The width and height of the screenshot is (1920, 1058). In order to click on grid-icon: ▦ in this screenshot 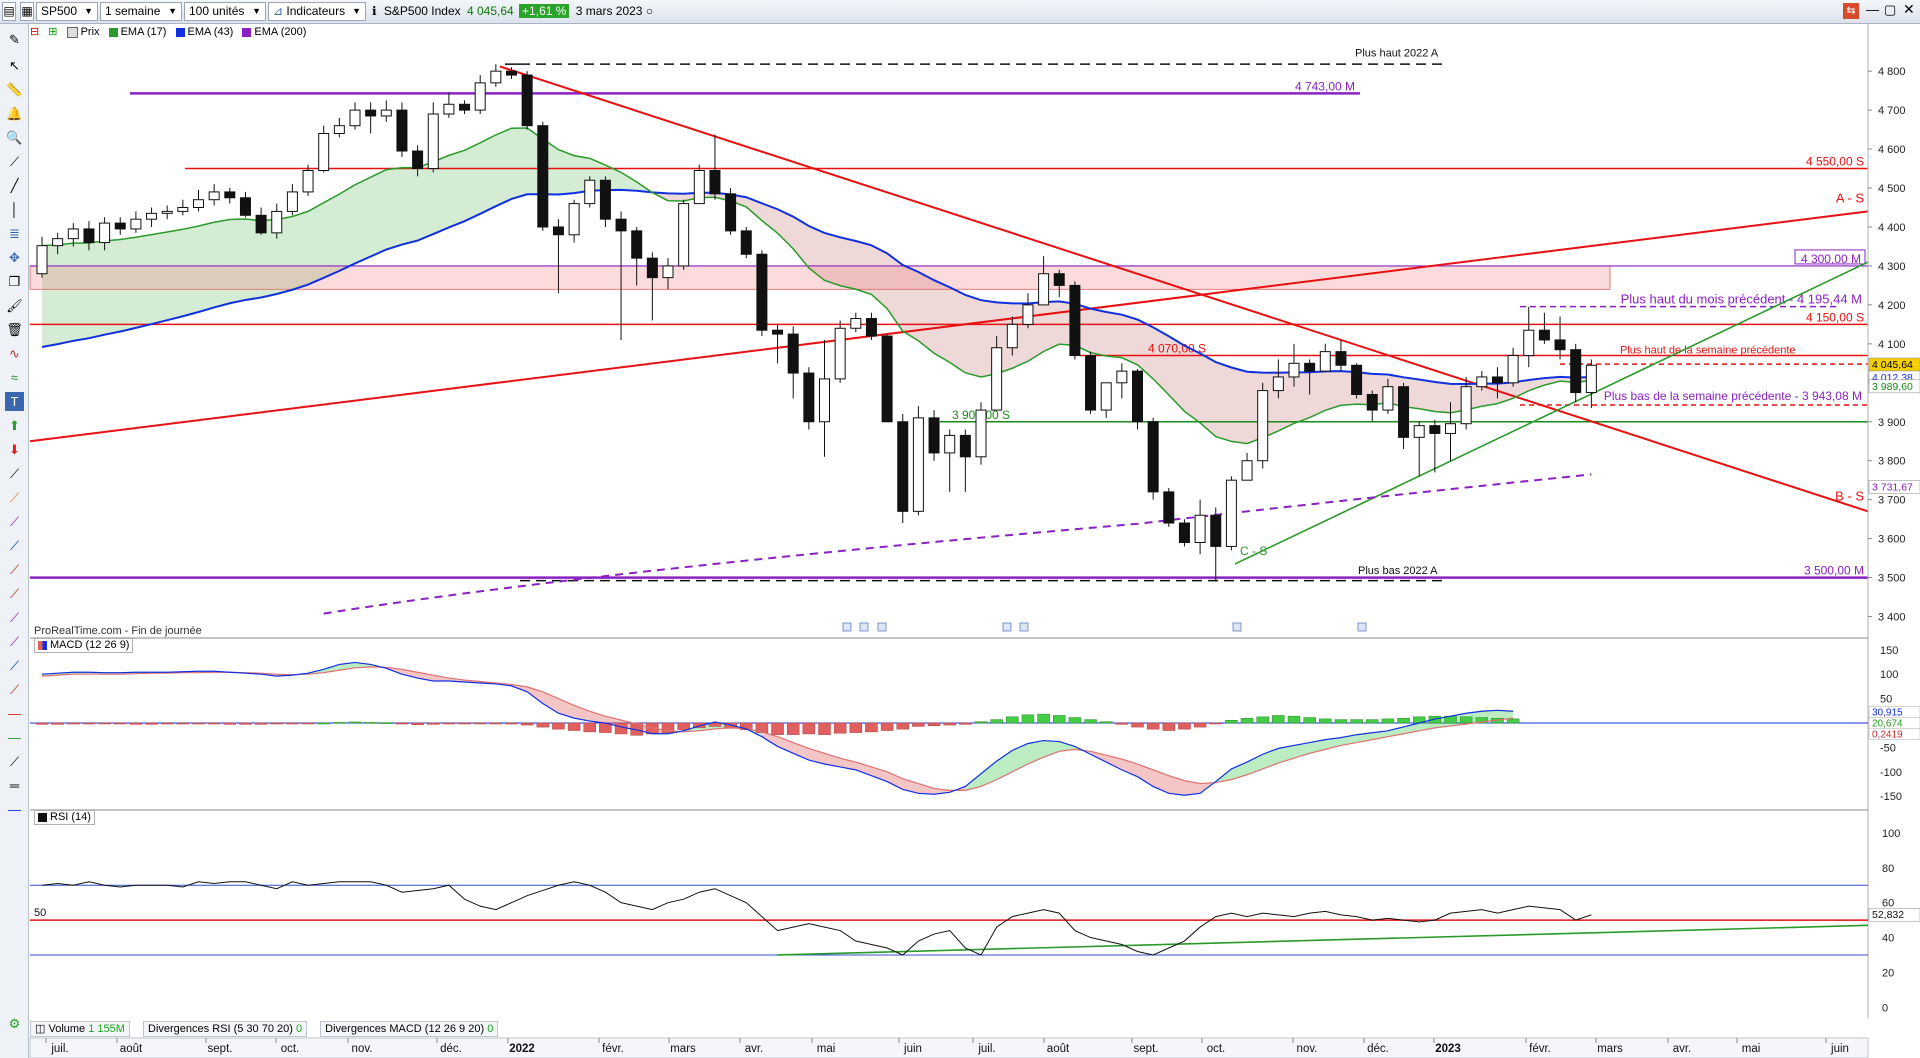, I will do `click(27, 11)`.